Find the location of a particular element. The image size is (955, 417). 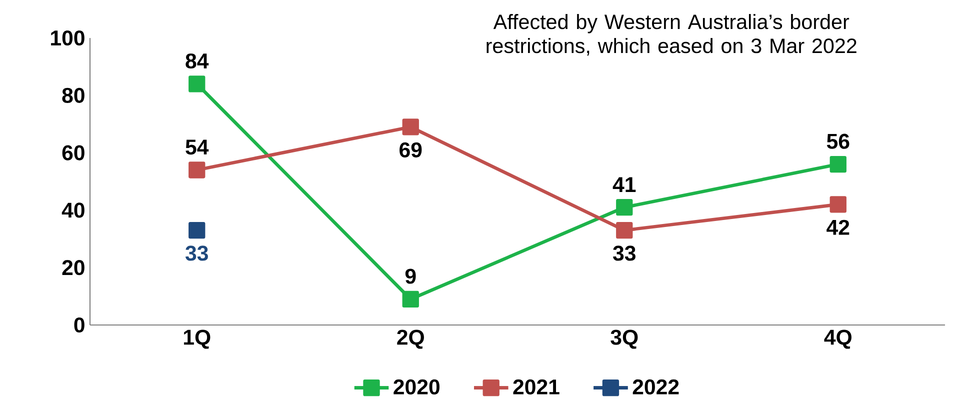

legend-label: 2022 is located at coordinates (655, 386).